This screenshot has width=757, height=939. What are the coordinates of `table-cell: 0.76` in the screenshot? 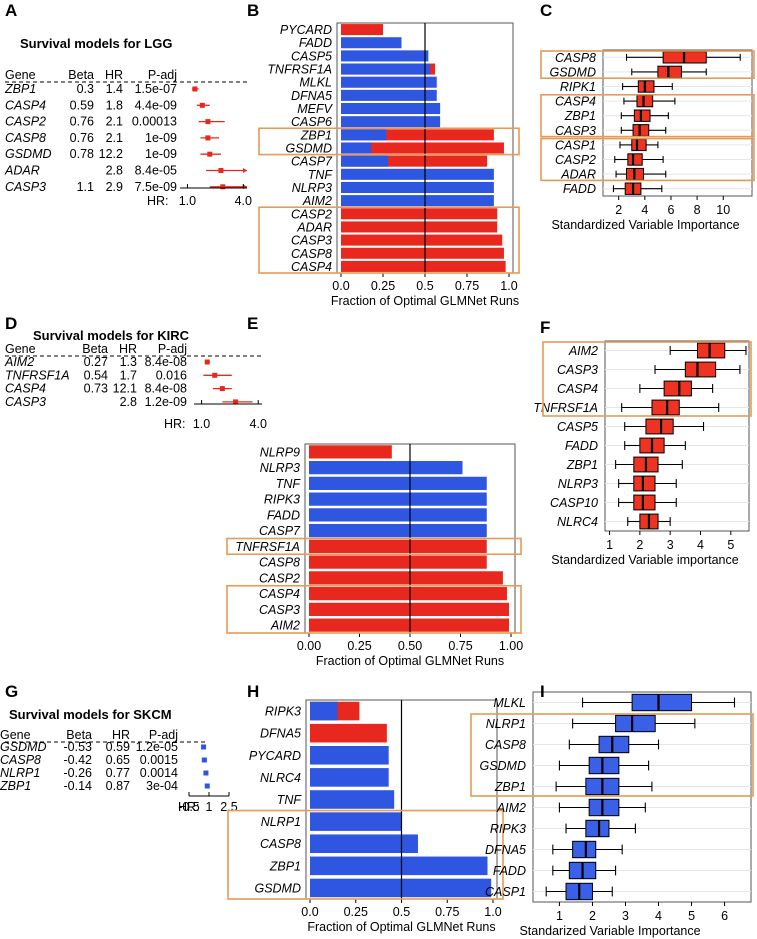 It's located at (82, 122).